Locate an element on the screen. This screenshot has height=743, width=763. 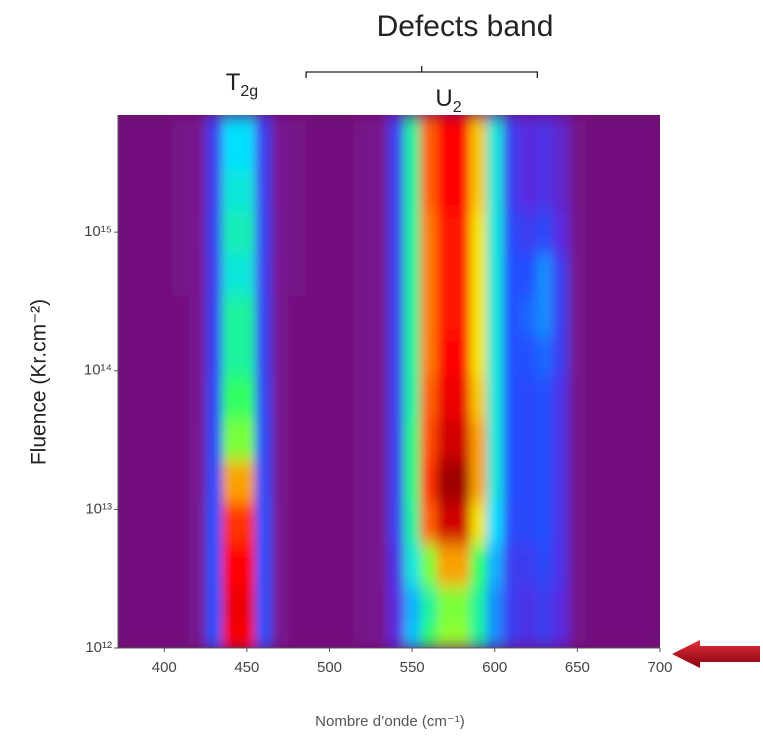
x-tick-label: 500 is located at coordinates (329, 667).